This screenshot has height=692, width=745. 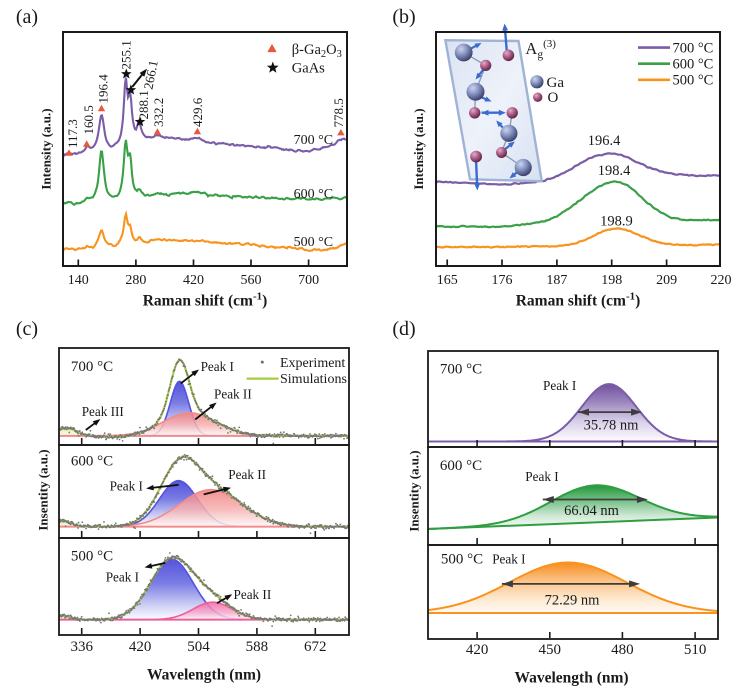 What do you see at coordinates (695, 650) in the screenshot?
I see `svg-text: 510` at bounding box center [695, 650].